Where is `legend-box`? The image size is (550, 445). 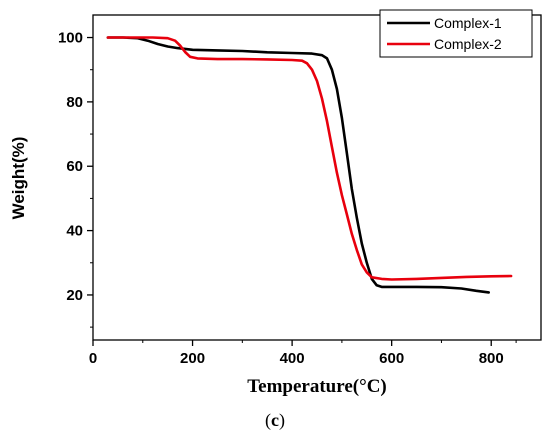
legend-box is located at coordinates (456, 33).